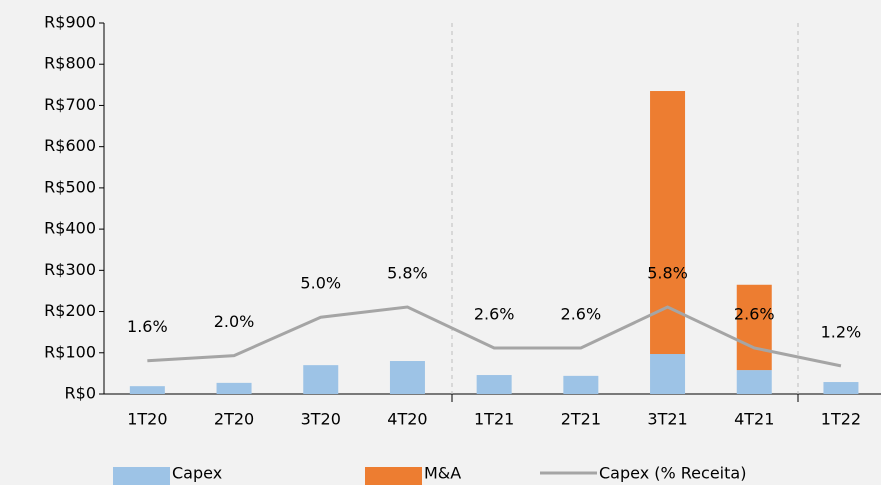 The image size is (881, 485). I want to click on x-tick-label: 4T21, so click(754, 419).